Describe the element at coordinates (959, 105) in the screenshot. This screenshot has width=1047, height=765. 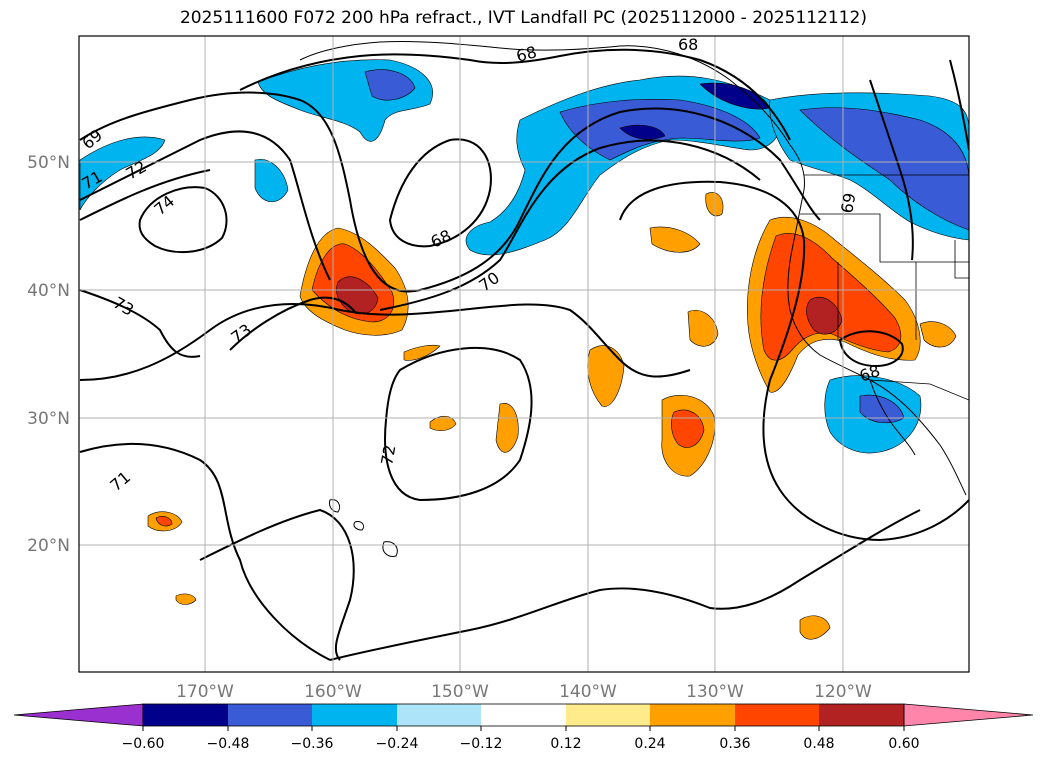
I see `contour-east-edge` at that location.